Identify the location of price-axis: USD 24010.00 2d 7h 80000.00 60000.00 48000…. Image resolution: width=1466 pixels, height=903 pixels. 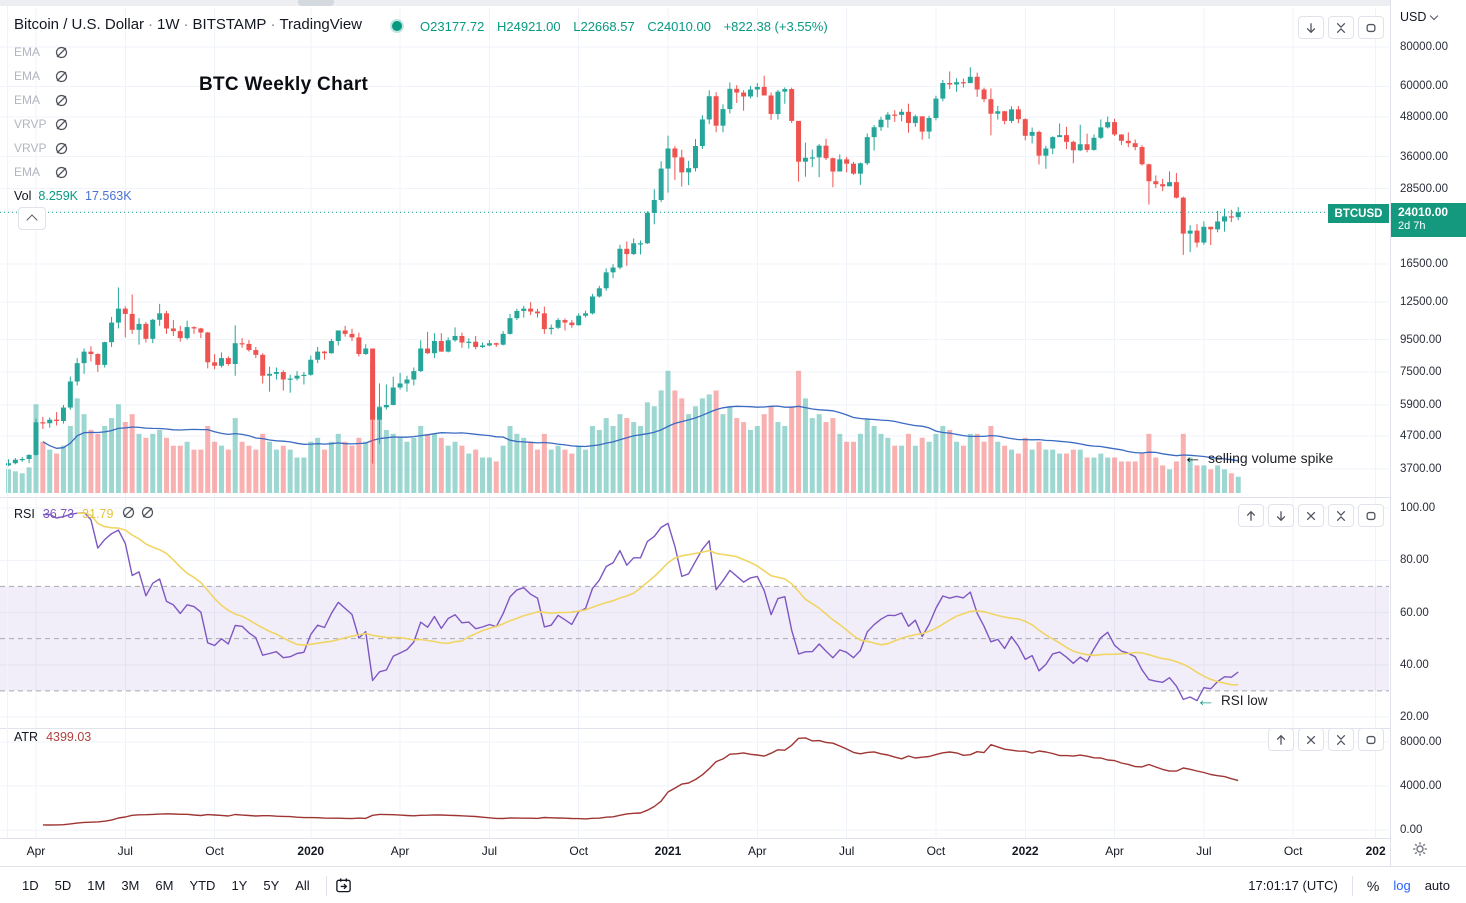
(1428, 433).